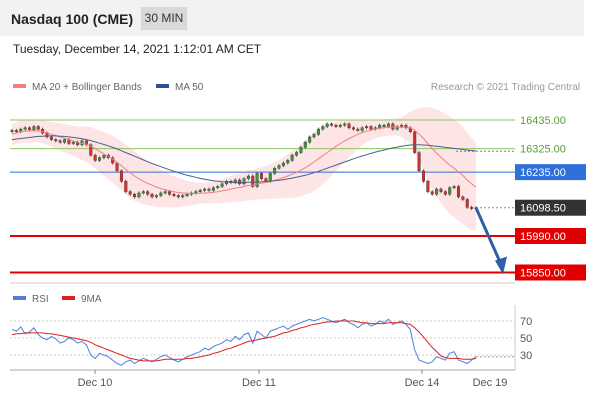 The width and height of the screenshot is (590, 400). Describe the element at coordinates (162, 86) in the screenshot. I see `ma50-legend-swatch` at that location.